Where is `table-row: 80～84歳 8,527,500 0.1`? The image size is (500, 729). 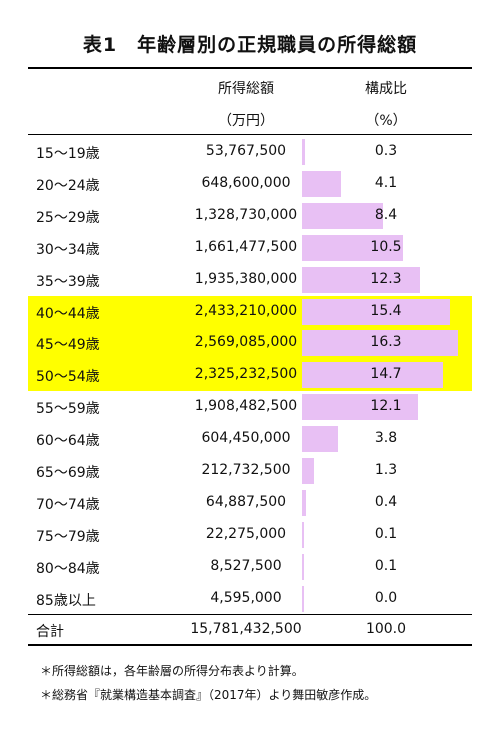 table-row: 80～84歳 8,527,500 0.1 is located at coordinates (250, 567).